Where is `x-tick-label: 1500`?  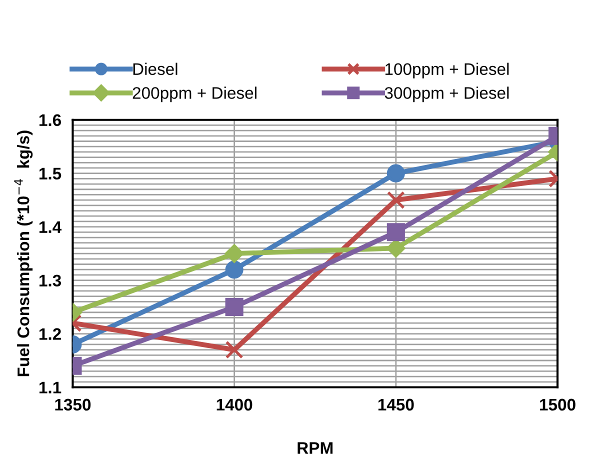 x-tick-label: 1500 is located at coordinates (558, 404).